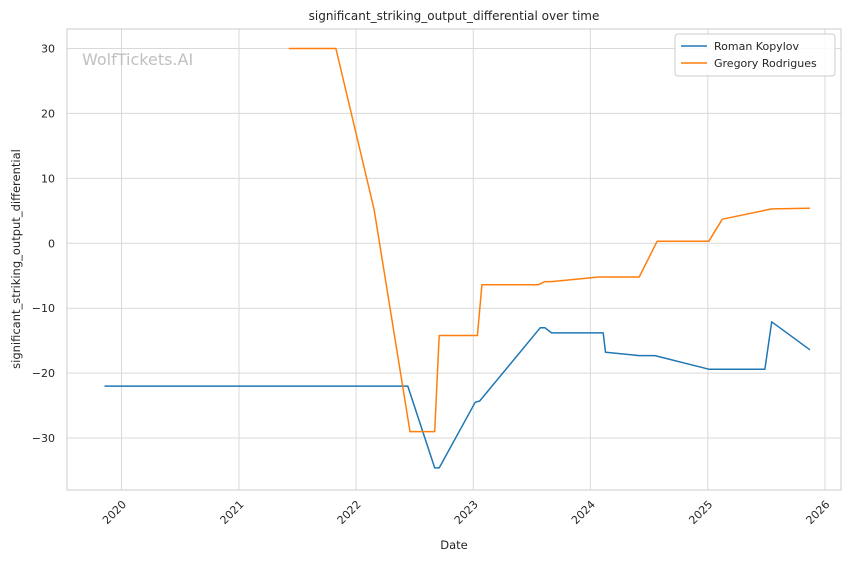 The width and height of the screenshot is (850, 561). Describe the element at coordinates (48, 48) in the screenshot. I see `y-tick-label: 30` at that location.